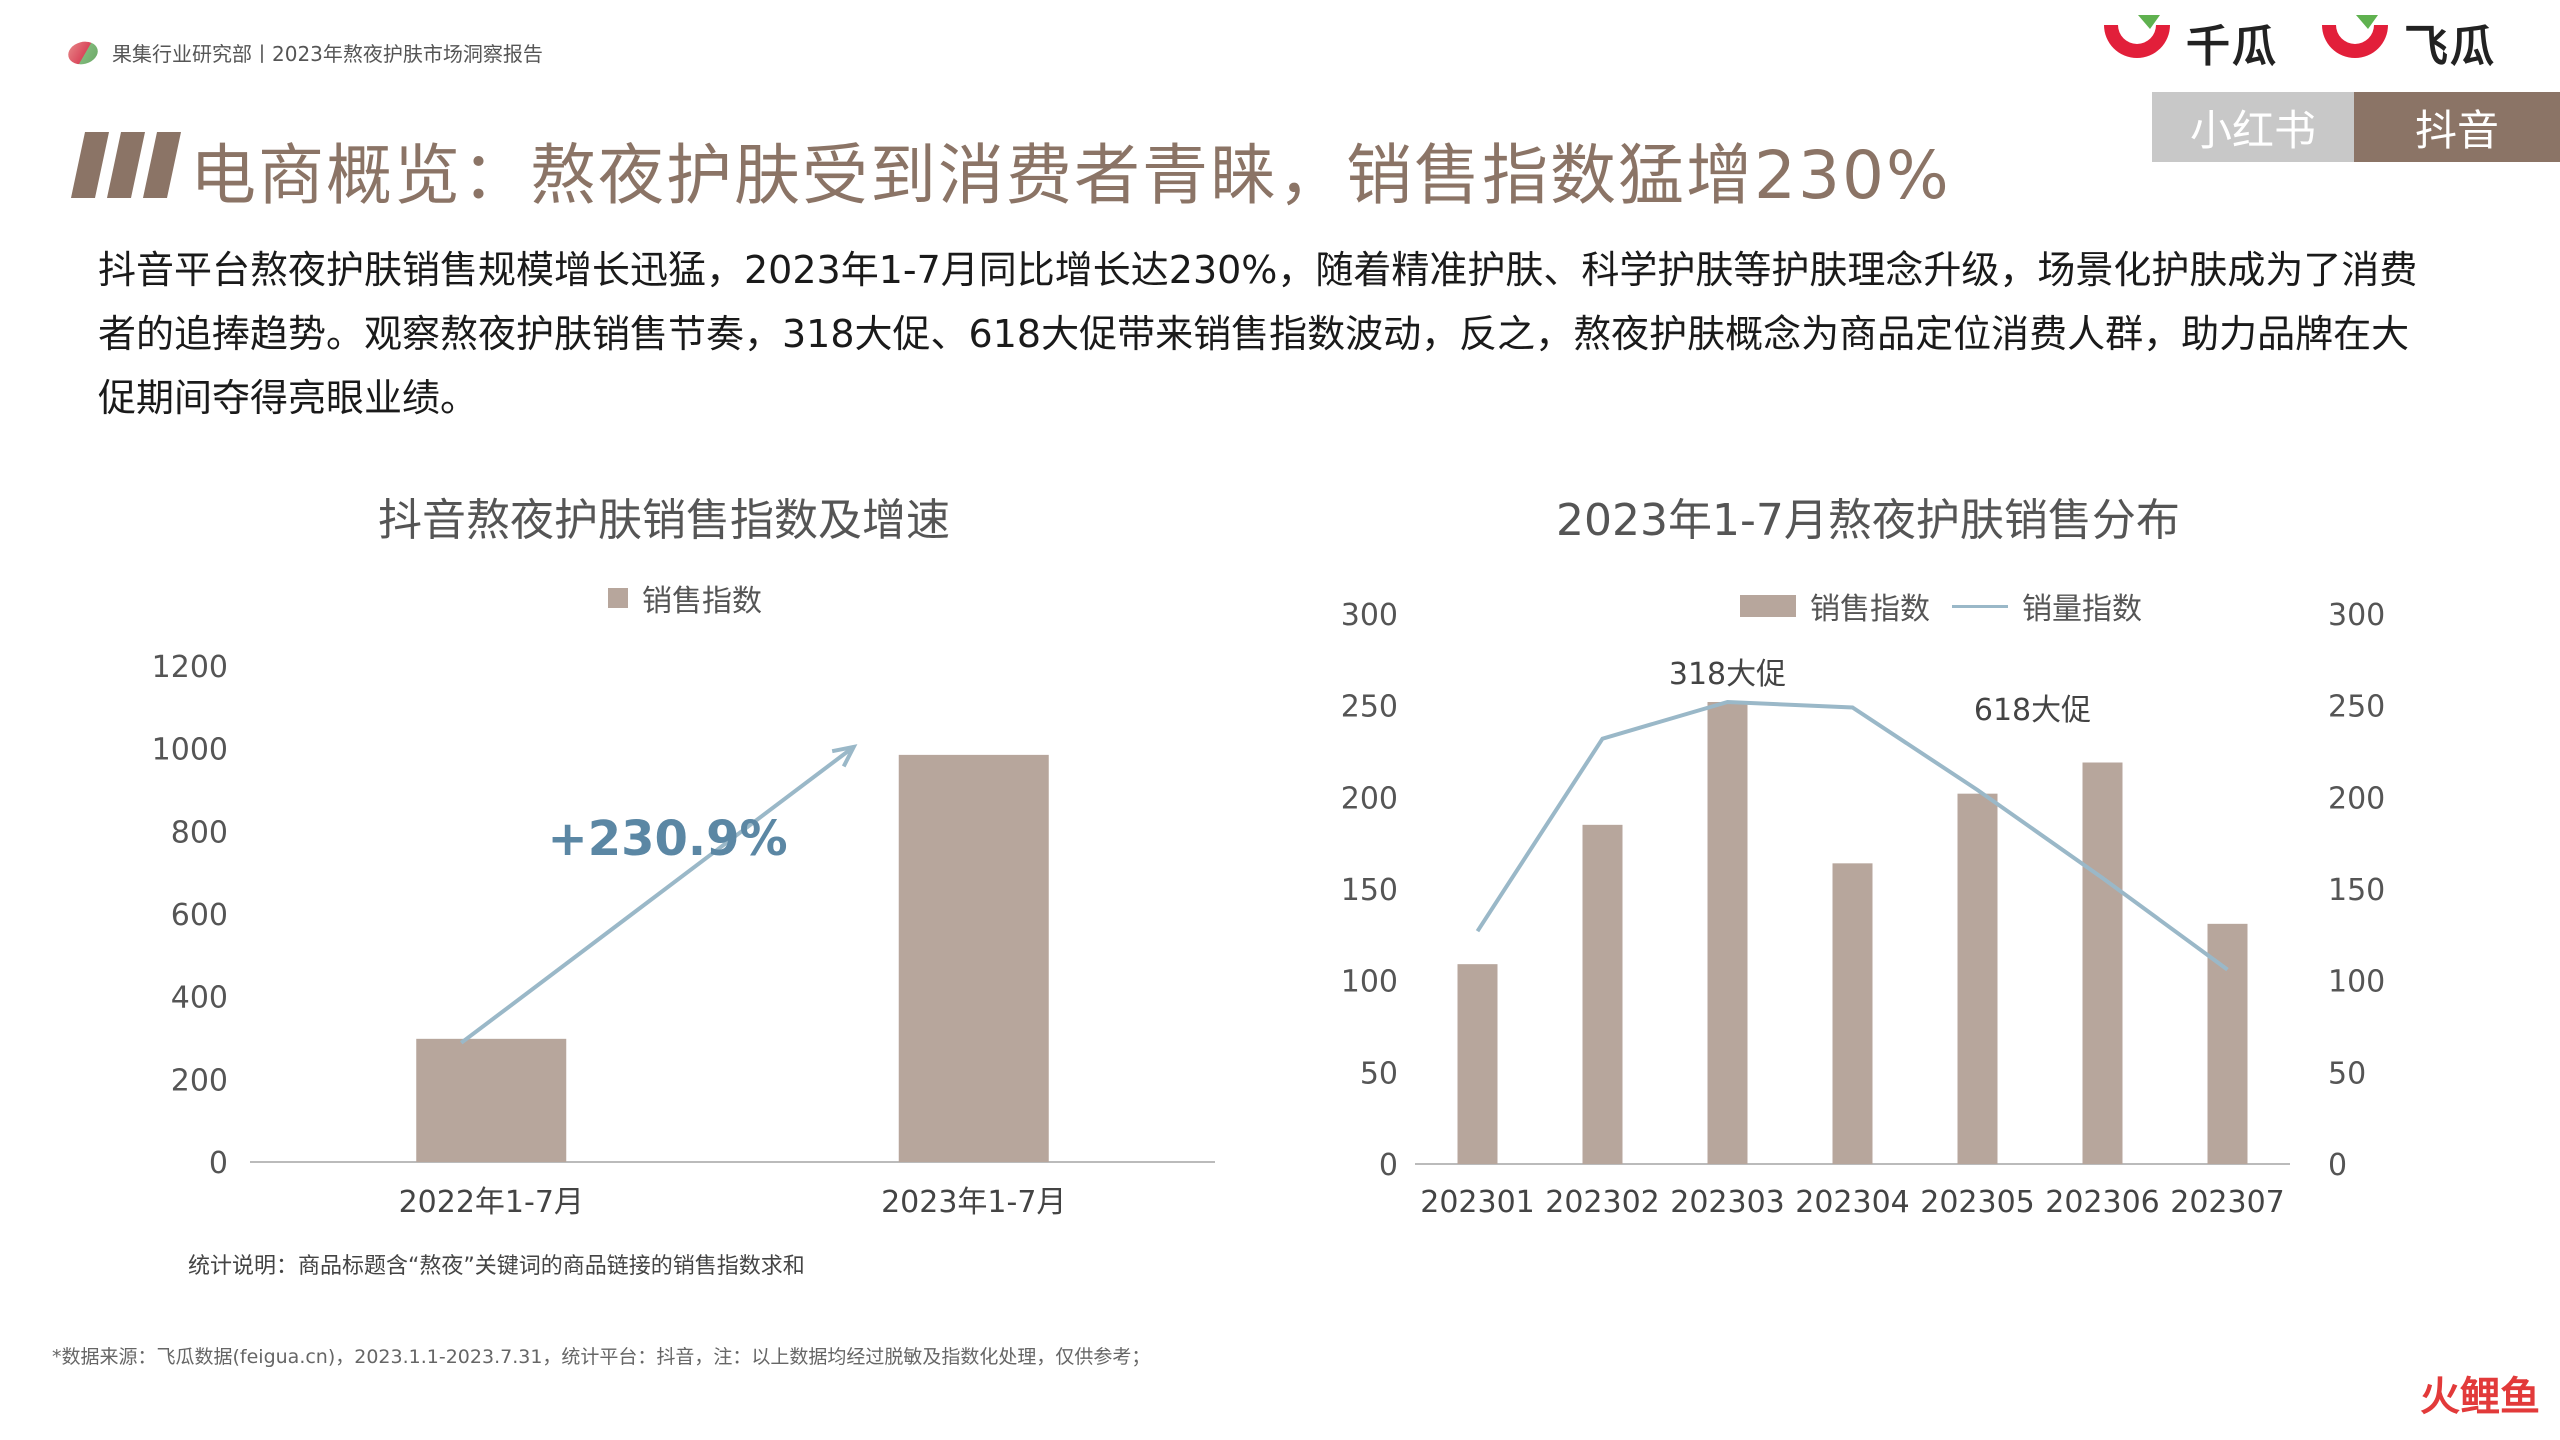 Image resolution: width=2560 pixels, height=1440 pixels. Describe the element at coordinates (1070, 175) in the screenshot. I see `page-title: 电商概览：熬夜护肤受到消费者青睐，销售指数猛增230%` at that location.